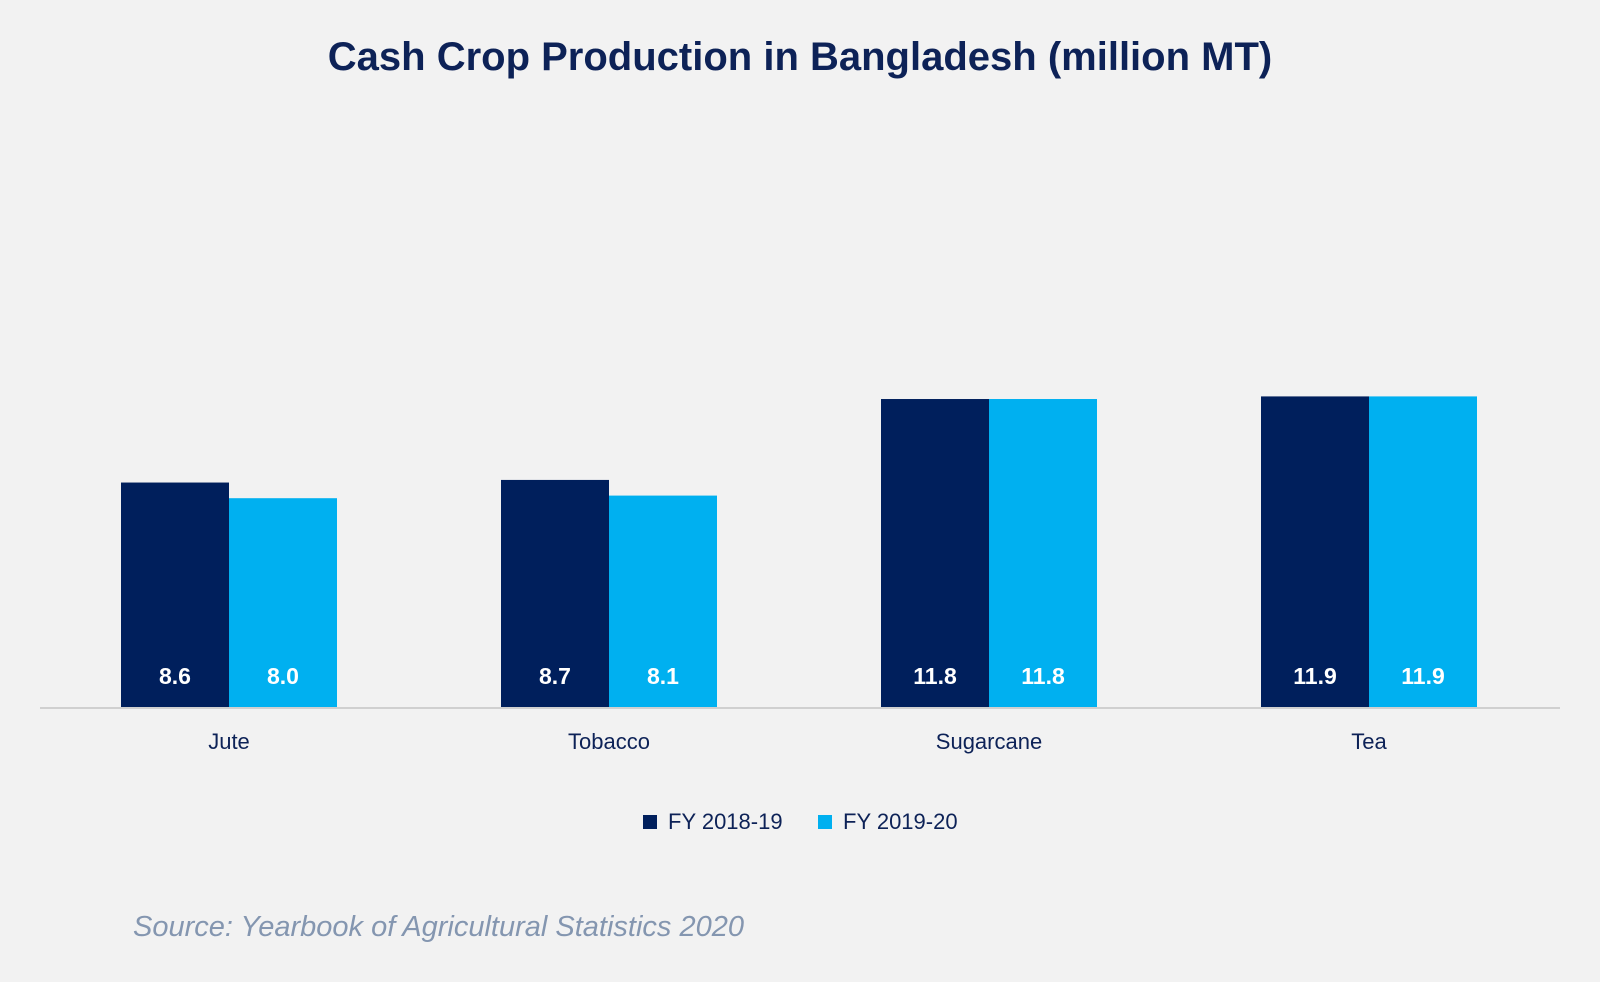 The width and height of the screenshot is (1600, 982). What do you see at coordinates (800, 821) in the screenshot?
I see `legend: FY 2018-19 FY 2019-20` at bounding box center [800, 821].